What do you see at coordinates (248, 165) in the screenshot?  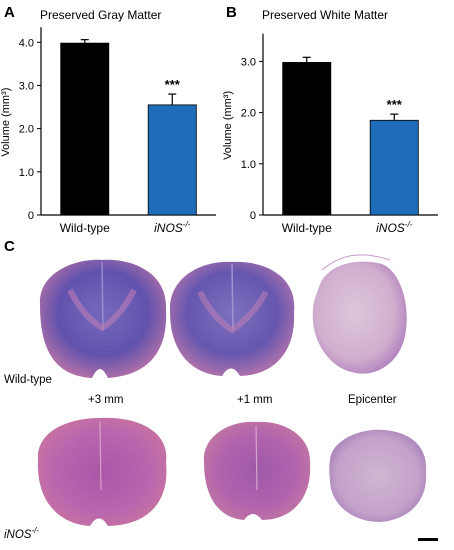 I see `chart-b-ytick-label: 1.0` at bounding box center [248, 165].